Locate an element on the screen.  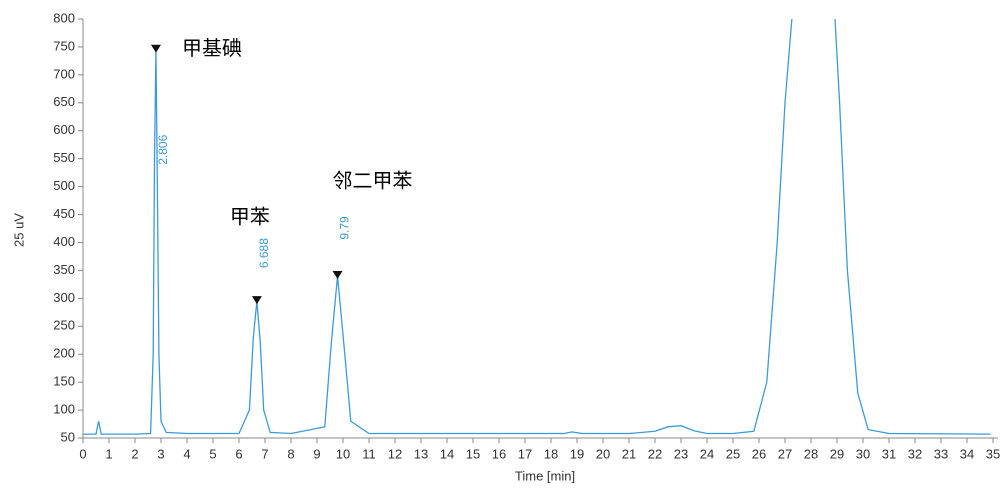
x-tick-label: 7 is located at coordinates (264, 453).